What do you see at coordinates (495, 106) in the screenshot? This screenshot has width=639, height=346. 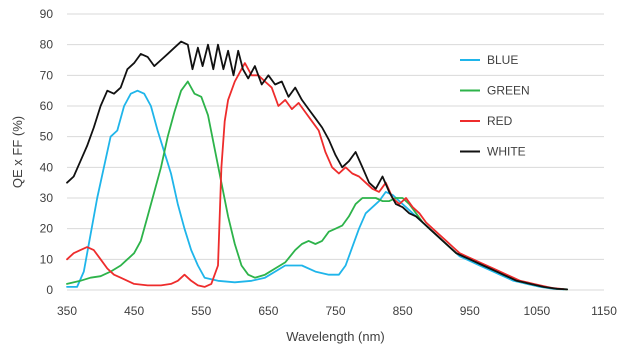 I see `legend: BLUE GREEN RED WHITE` at bounding box center [495, 106].